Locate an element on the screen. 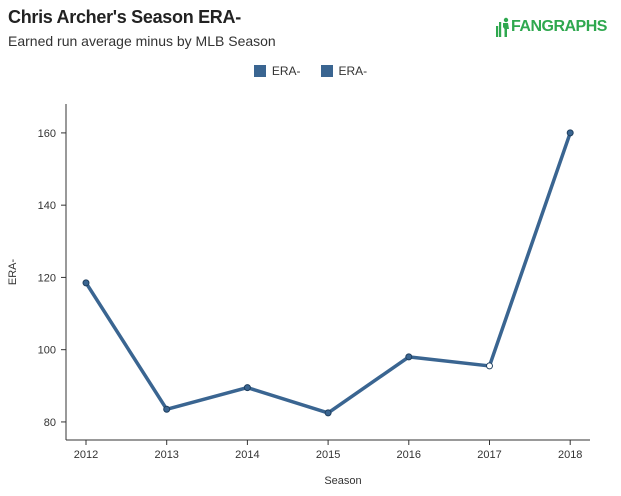  fangraphs-logo: FANGRAPHS is located at coordinates (551, 27).